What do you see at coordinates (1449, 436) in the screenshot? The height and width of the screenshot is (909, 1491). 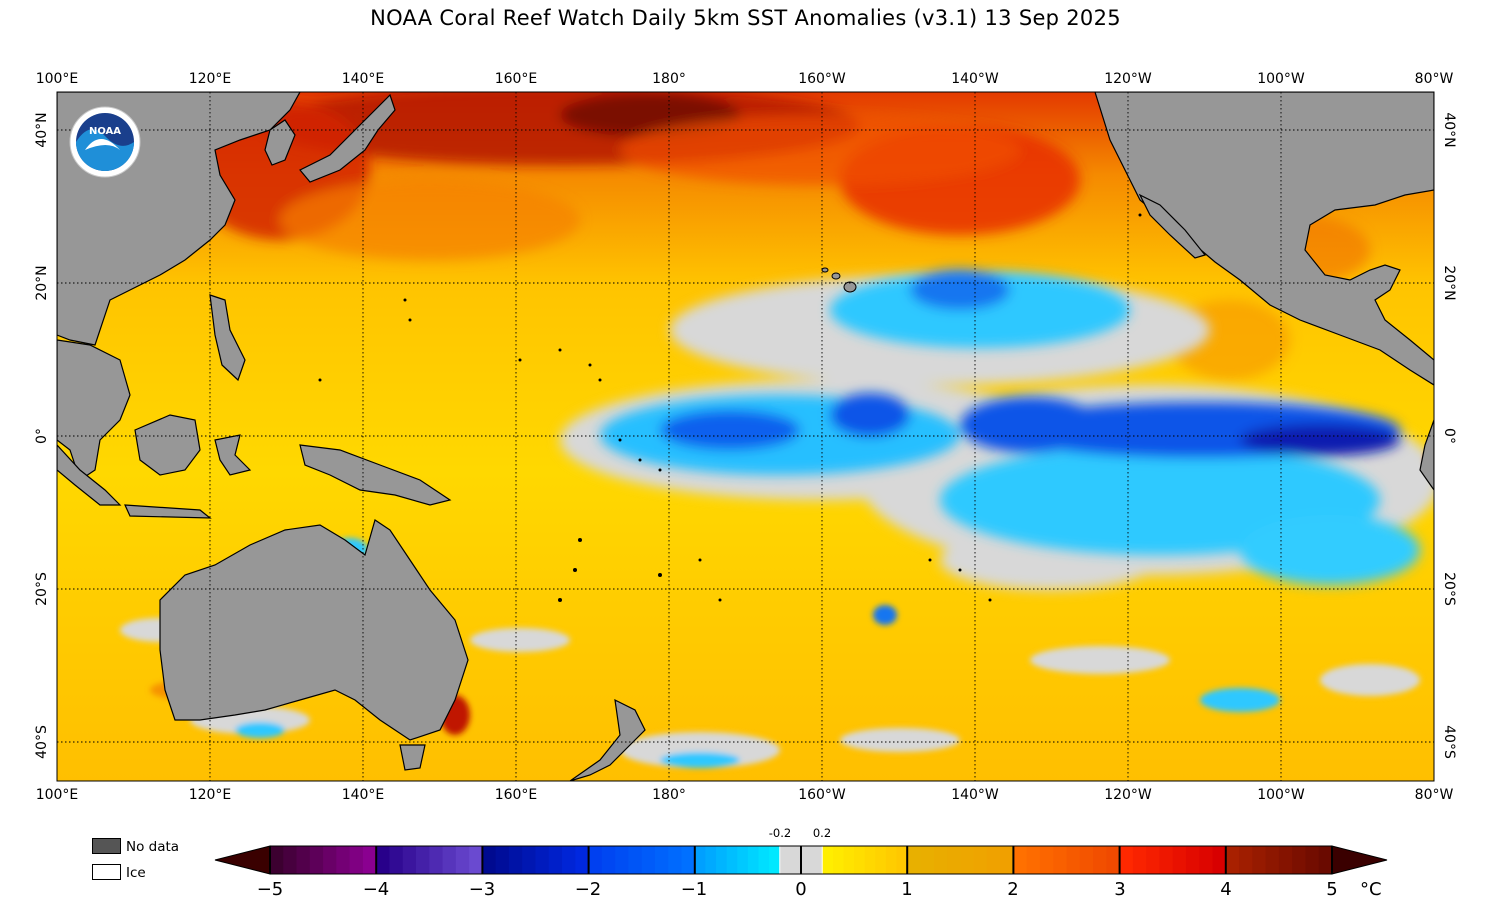 I see `lat-label-right: 0°` at bounding box center [1449, 436].